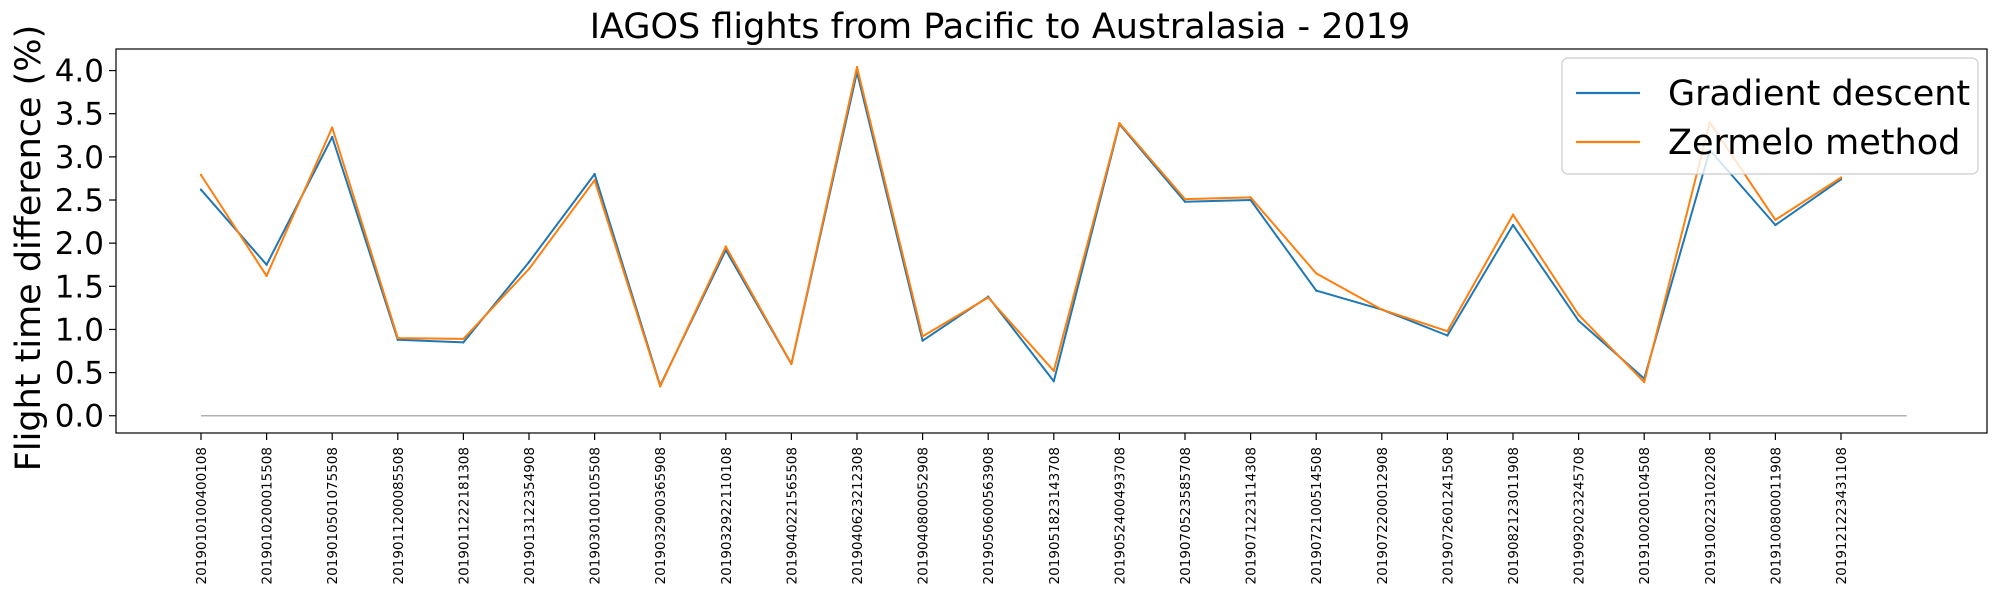  What do you see at coordinates (1514, 515) in the screenshot?
I see `x-tick-label: 2019082123011908` at bounding box center [1514, 515].